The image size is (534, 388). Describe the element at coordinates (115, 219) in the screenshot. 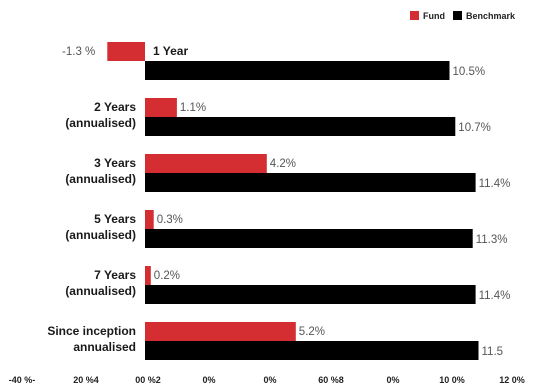

I see `category-label-line1: 5 Years` at that location.